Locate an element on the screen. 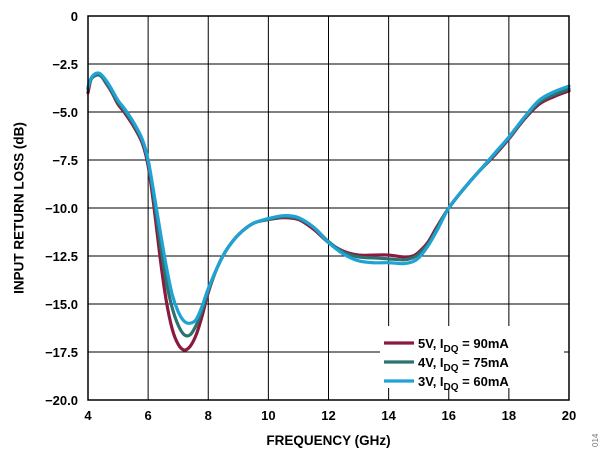  y-tick-label: −15.0 is located at coordinates (61, 304).